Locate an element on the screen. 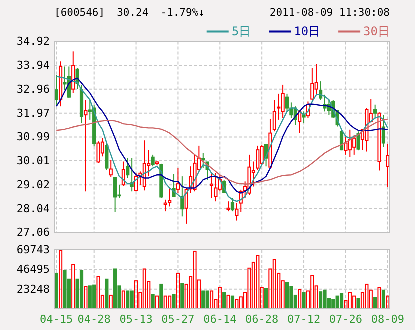  text: -1.79%↓ is located at coordinates (182, 13).